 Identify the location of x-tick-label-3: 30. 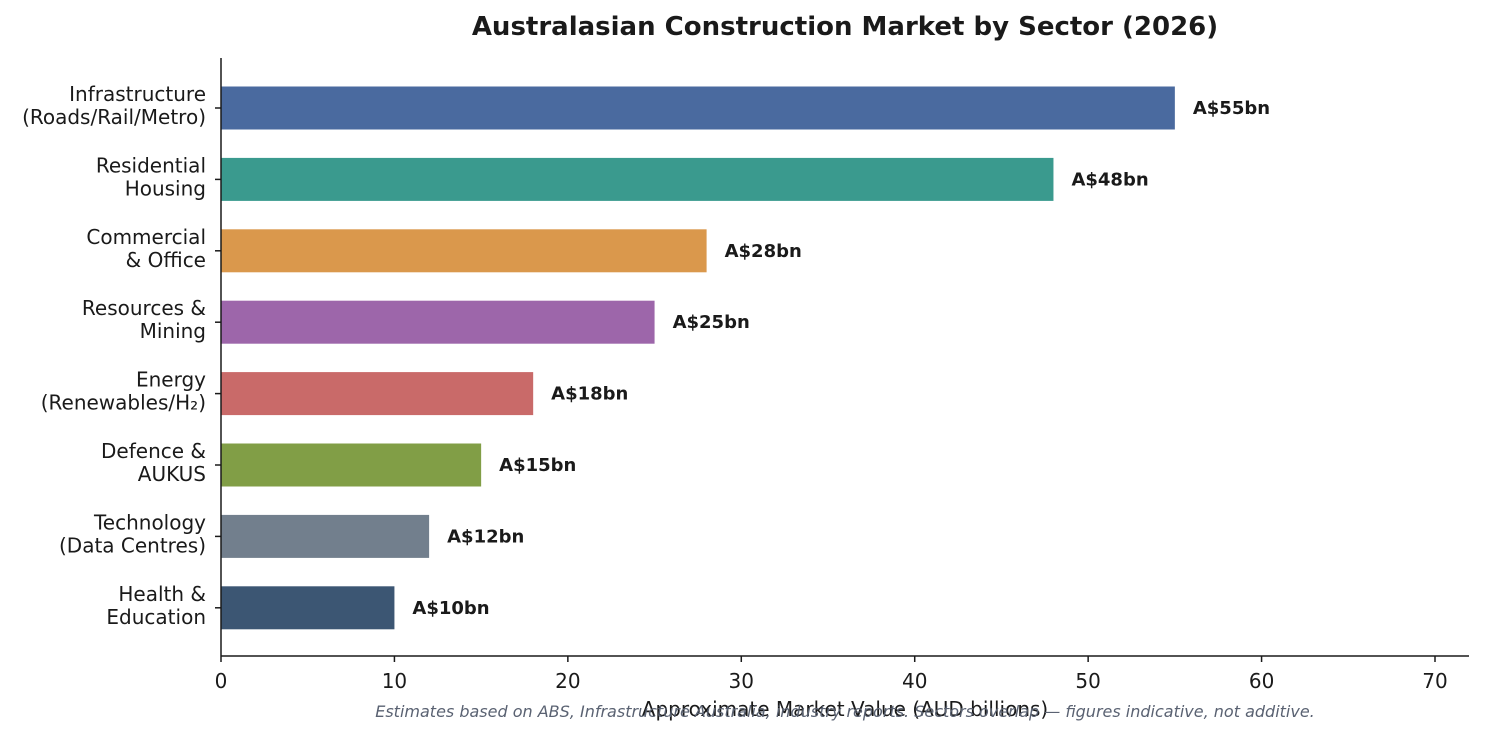
(741, 681).